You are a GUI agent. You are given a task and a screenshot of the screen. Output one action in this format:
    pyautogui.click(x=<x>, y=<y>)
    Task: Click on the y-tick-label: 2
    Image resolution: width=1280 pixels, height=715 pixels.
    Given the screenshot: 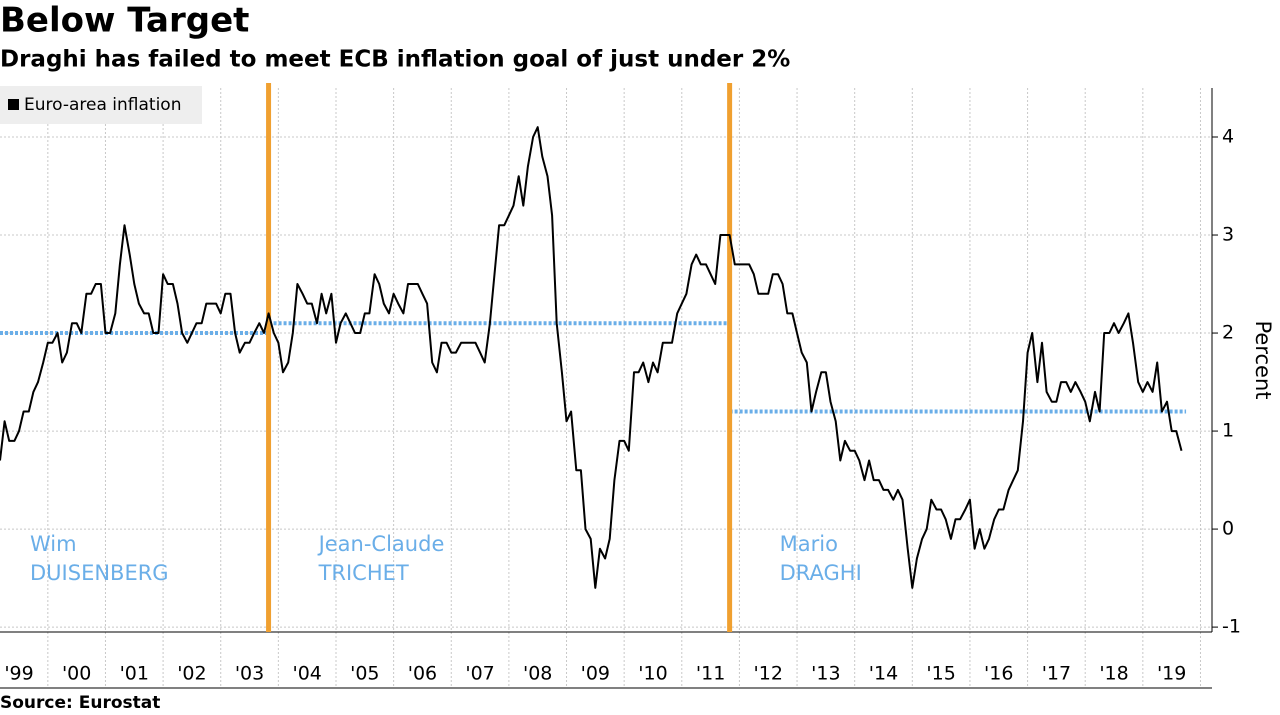 What is the action you would take?
    pyautogui.click(x=1228, y=333)
    